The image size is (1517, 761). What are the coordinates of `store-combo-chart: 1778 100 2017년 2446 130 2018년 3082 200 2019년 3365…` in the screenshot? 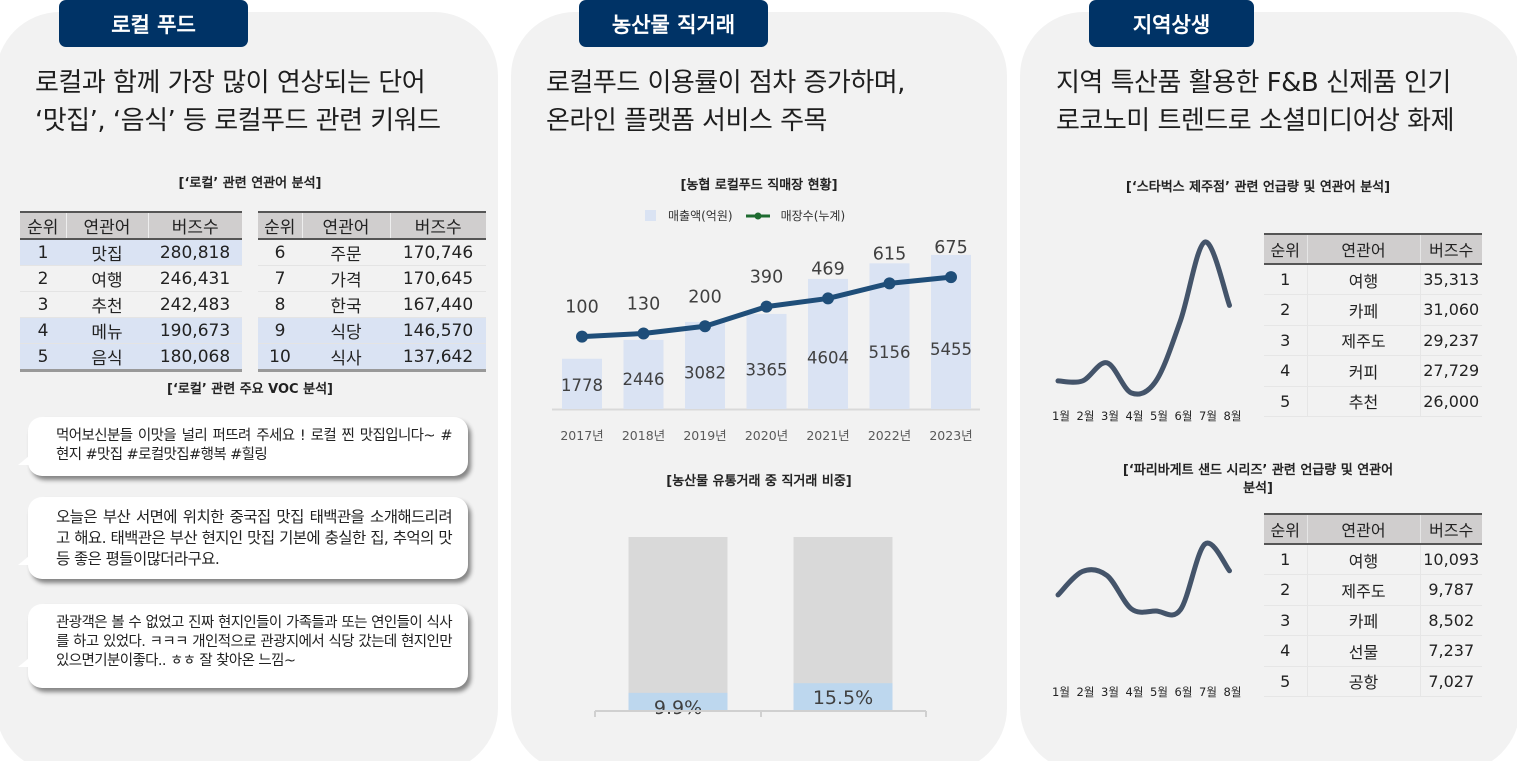 It's located at (766, 340).